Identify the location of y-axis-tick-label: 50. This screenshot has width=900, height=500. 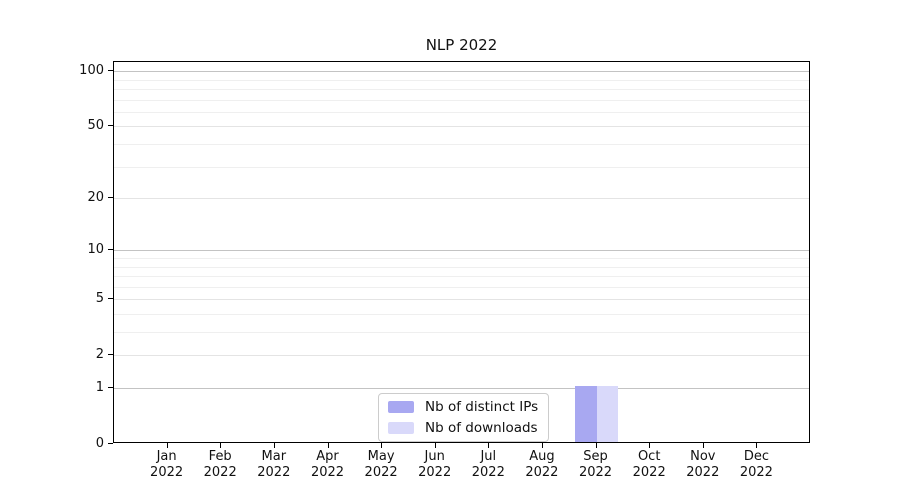
(95, 125).